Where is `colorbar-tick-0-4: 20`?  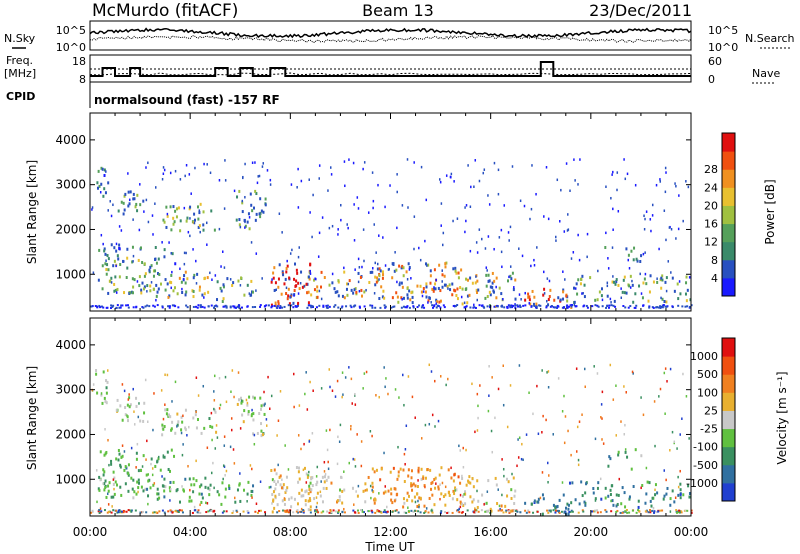
colorbar-tick-0-4: 20 is located at coordinates (711, 205).